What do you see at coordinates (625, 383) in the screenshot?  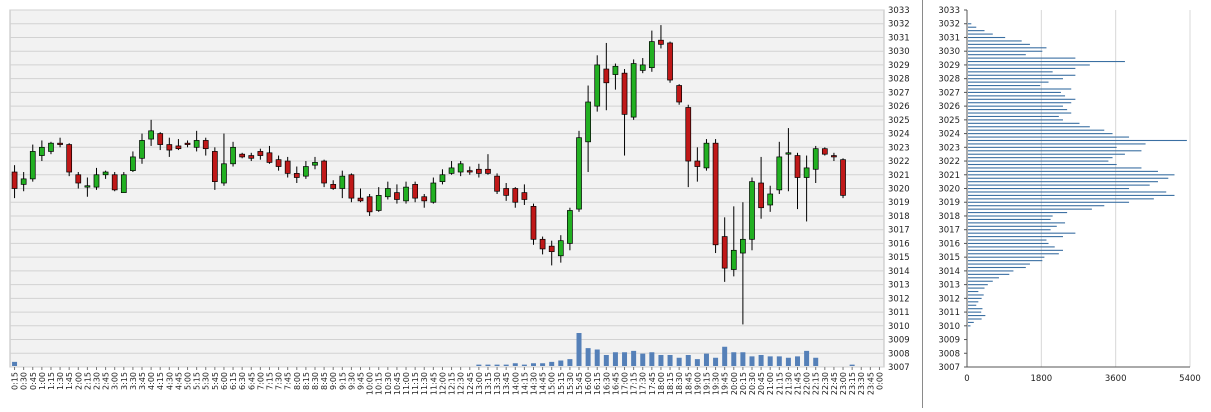 I see `x-tick-label: 17:00` at bounding box center [625, 383].